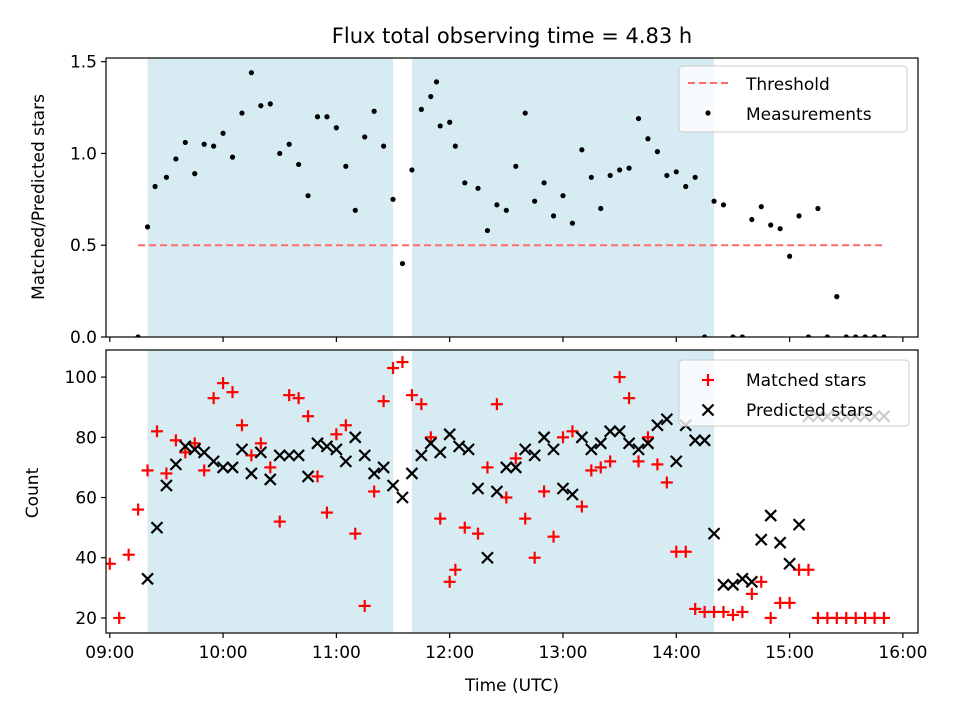 This screenshot has height=720, width=960. I want to click on legend-measurements-swatch, so click(708, 113).